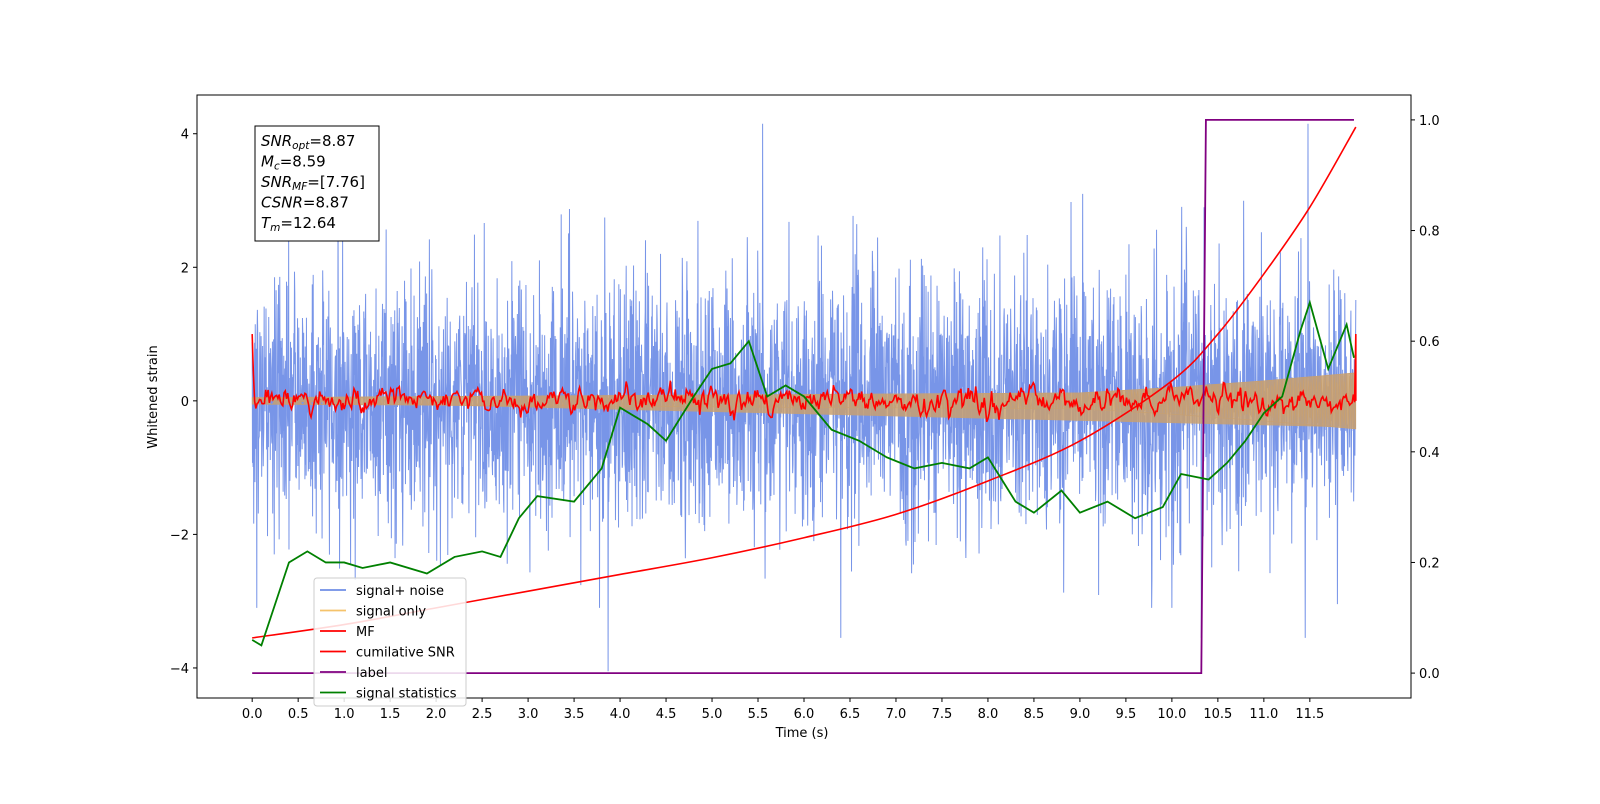 The image size is (1600, 804). I want to click on x-tick-label: 2.5, so click(482, 714).